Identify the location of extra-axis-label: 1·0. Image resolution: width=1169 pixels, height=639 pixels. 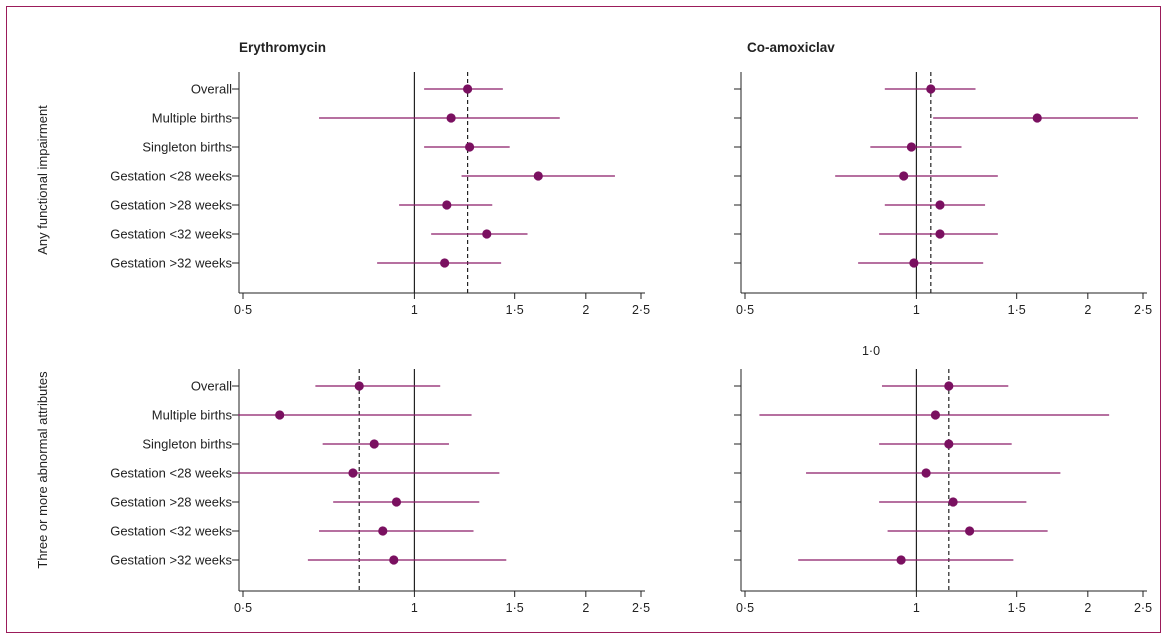
(871, 351).